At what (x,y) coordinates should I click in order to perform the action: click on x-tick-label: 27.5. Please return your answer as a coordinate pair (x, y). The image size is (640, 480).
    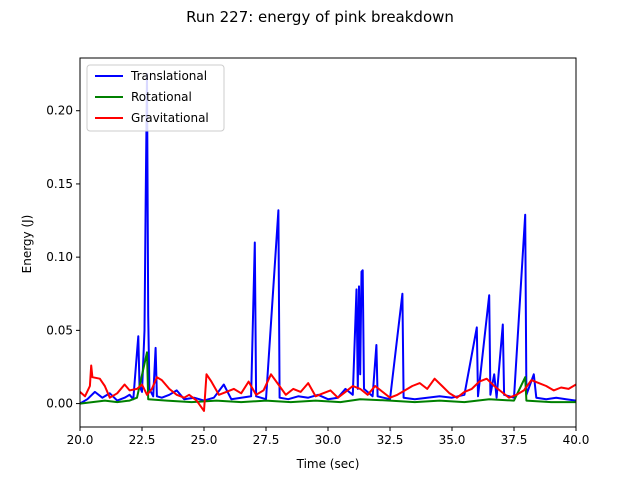
    Looking at the image, I should click on (266, 440).